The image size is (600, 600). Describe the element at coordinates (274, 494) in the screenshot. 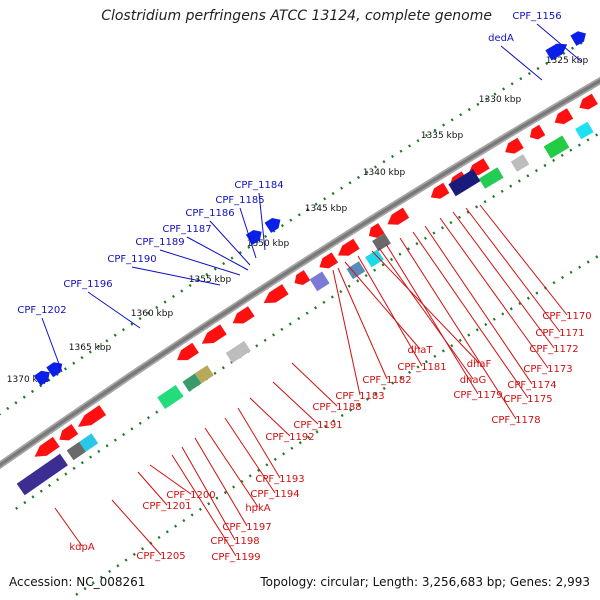

I see `reverse-gene-label: CPF_1194` at that location.